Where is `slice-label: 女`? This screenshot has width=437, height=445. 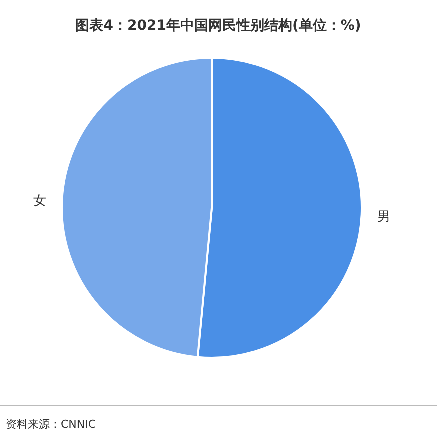
slice-label: 女 is located at coordinates (40, 201).